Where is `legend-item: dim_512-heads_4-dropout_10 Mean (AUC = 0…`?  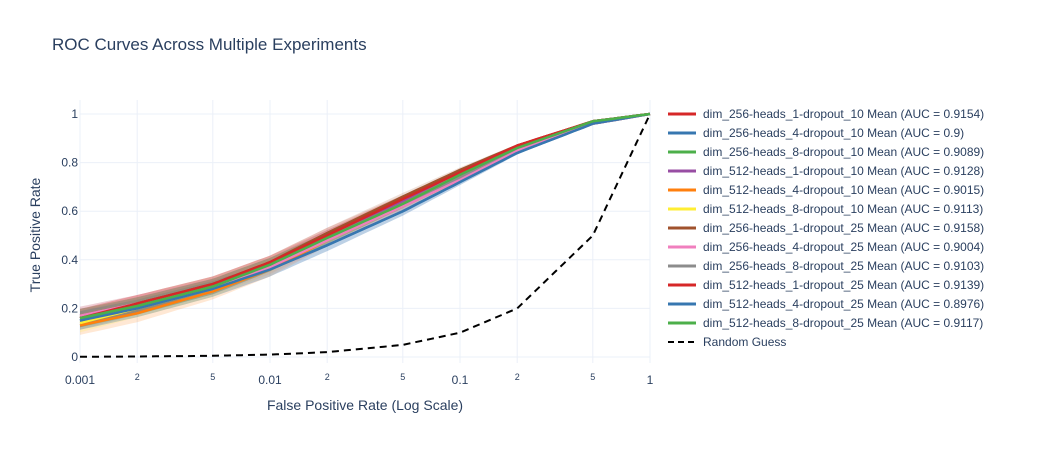 legend-item: dim_512-heads_4-dropout_10 Mean (AUC = 0… is located at coordinates (826, 190).